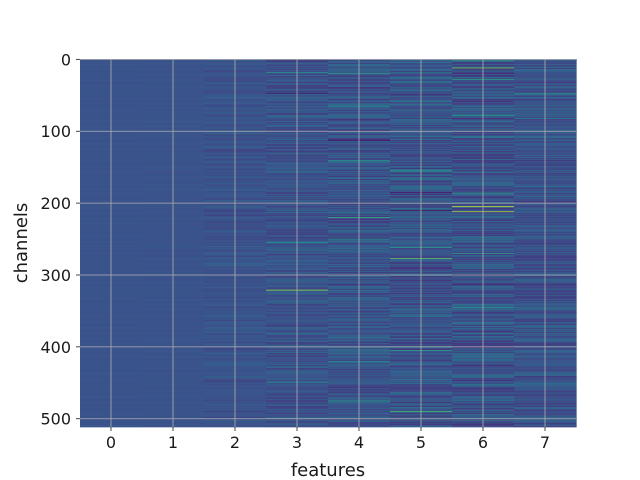 The height and width of the screenshot is (480, 640). I want to click on x-tick-label: 0, so click(111, 442).